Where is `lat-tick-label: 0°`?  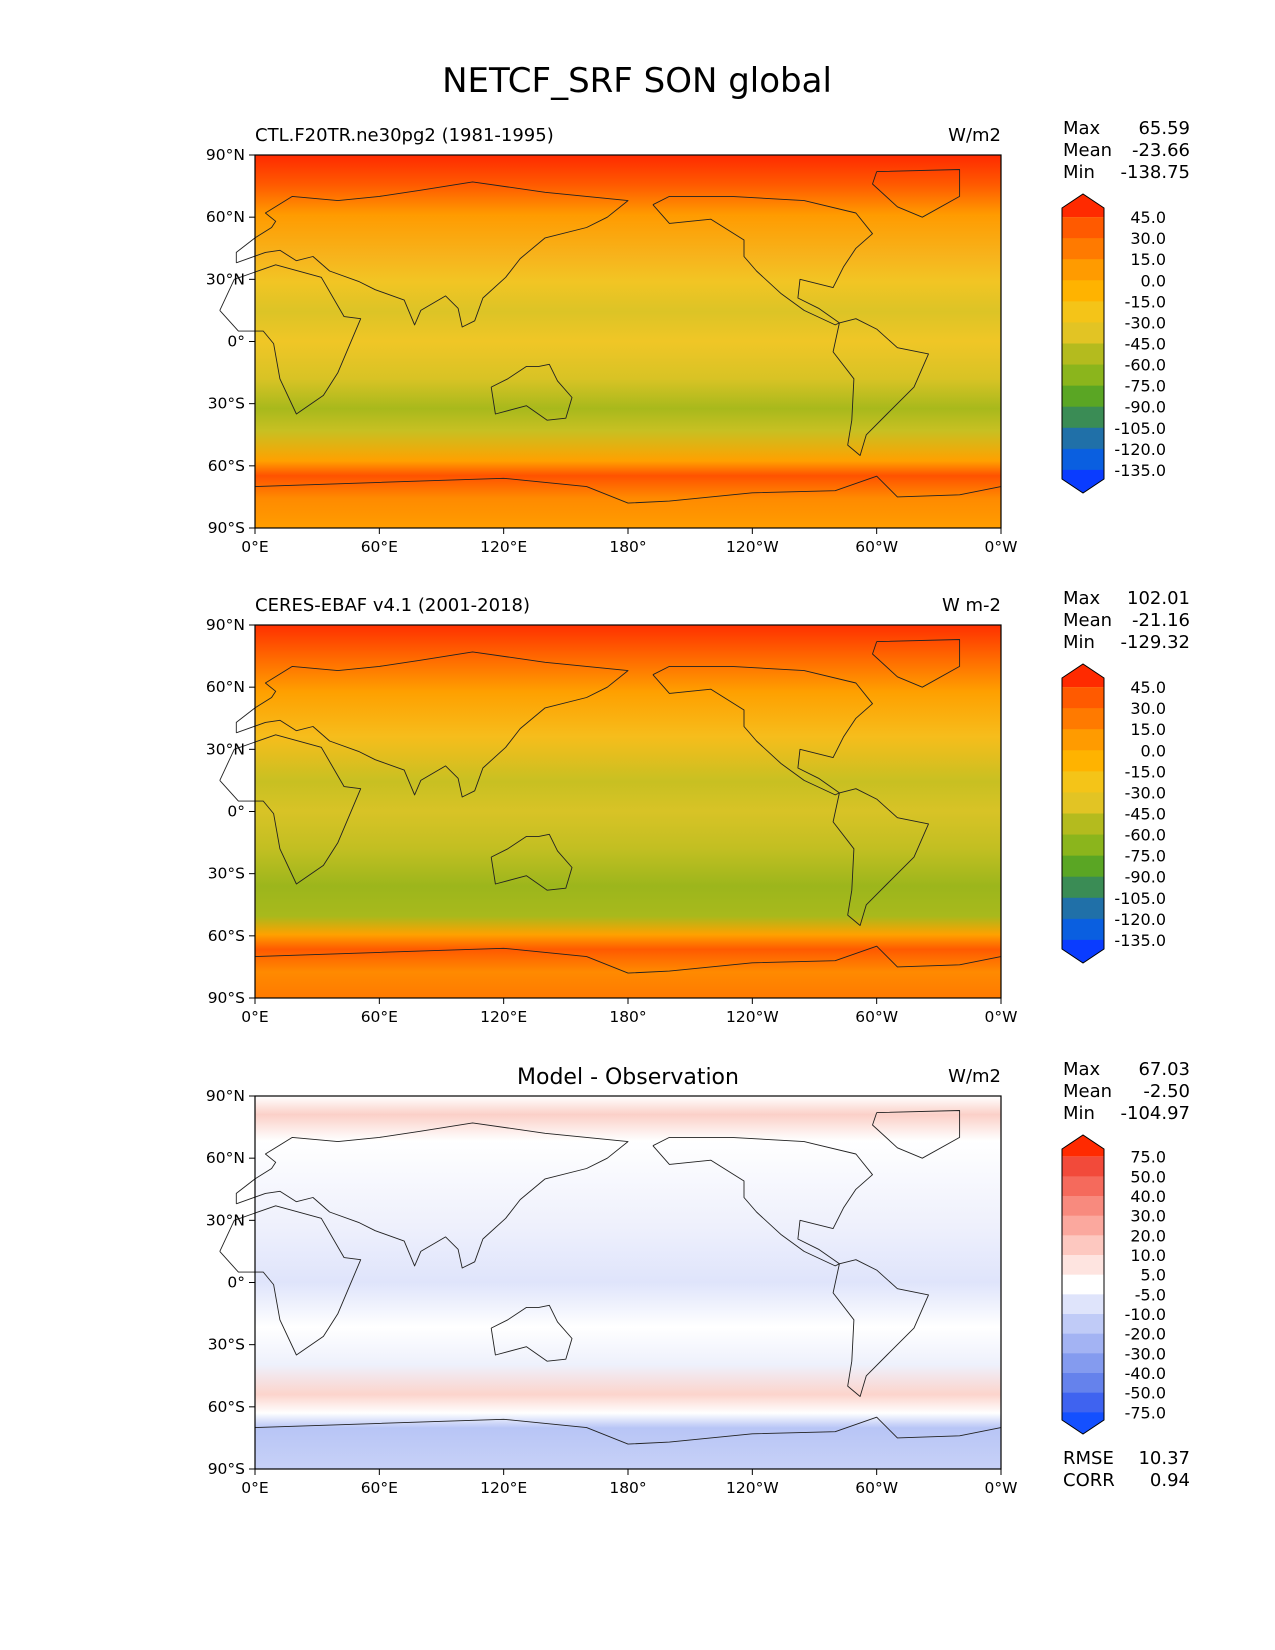
lat-tick-label: 0° is located at coordinates (236, 342).